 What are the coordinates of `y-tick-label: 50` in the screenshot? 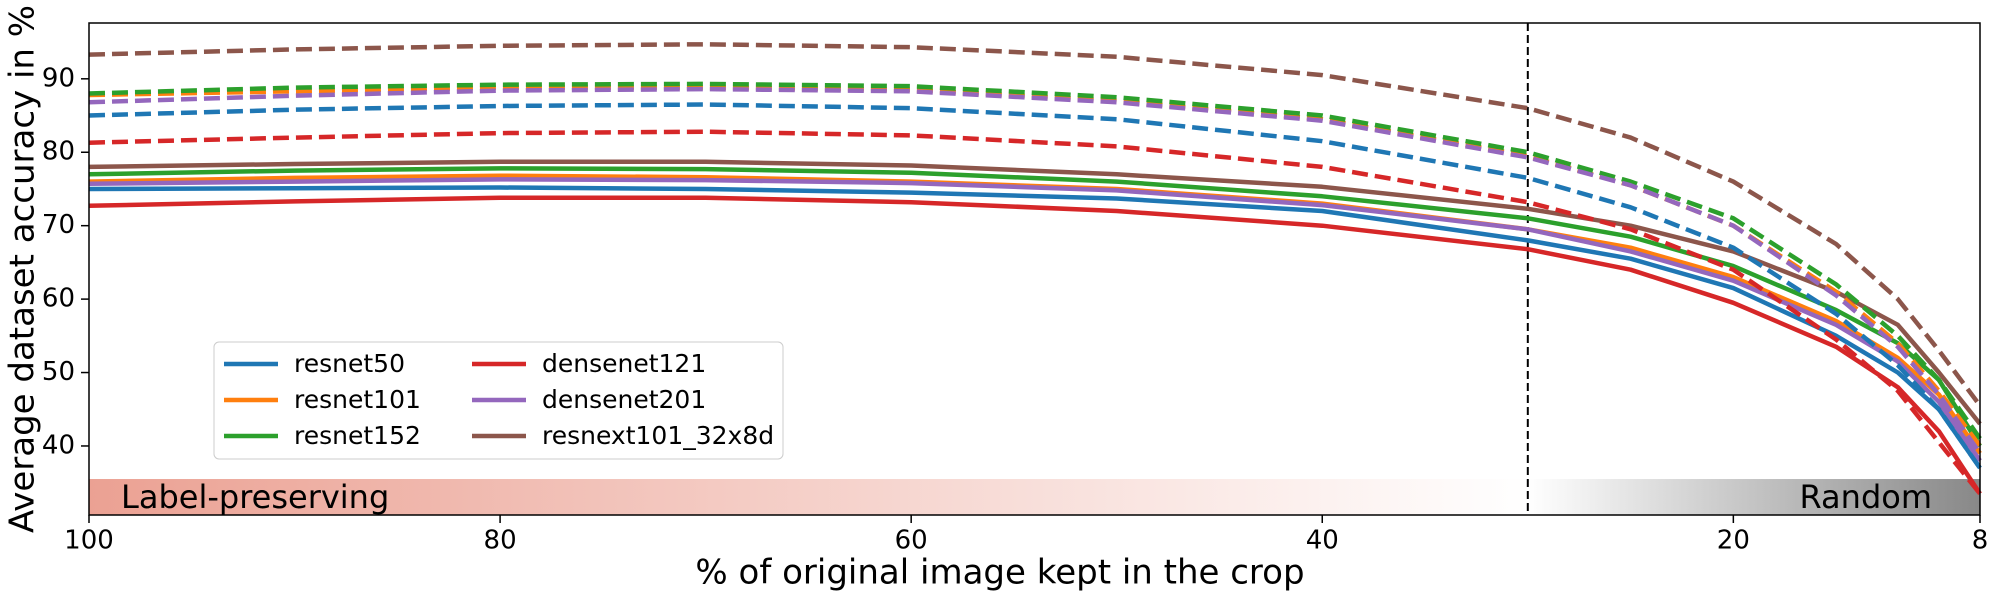 It's located at (58, 372).